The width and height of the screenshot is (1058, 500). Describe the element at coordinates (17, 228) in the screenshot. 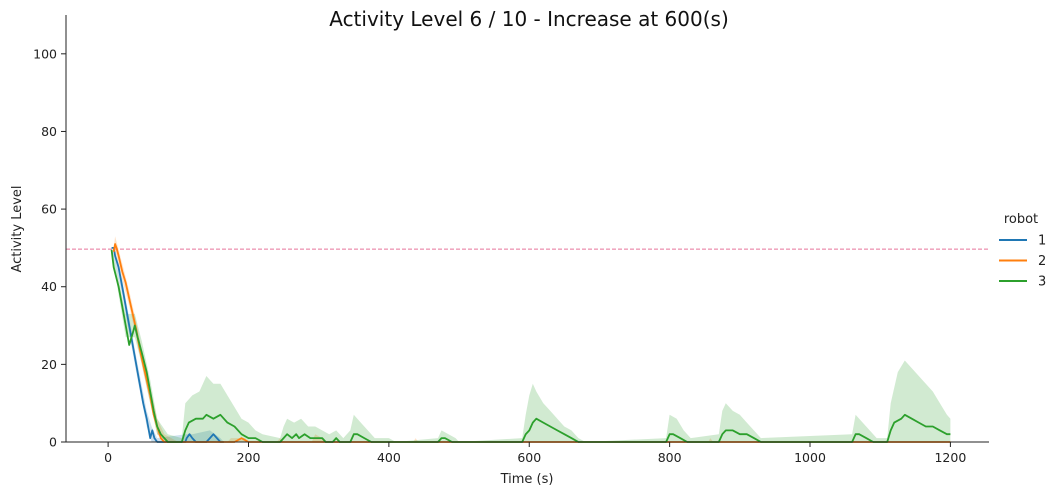

I see `y-axis-title: Activity Level` at that location.